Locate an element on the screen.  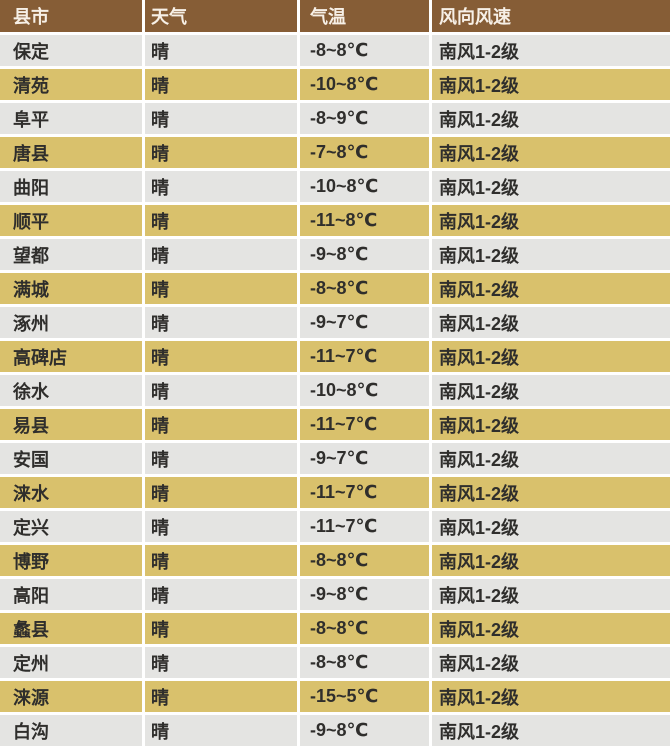
table-row: 涞水晴 -11~7℃ 南风1-2级 is located at coordinates (335, 494).